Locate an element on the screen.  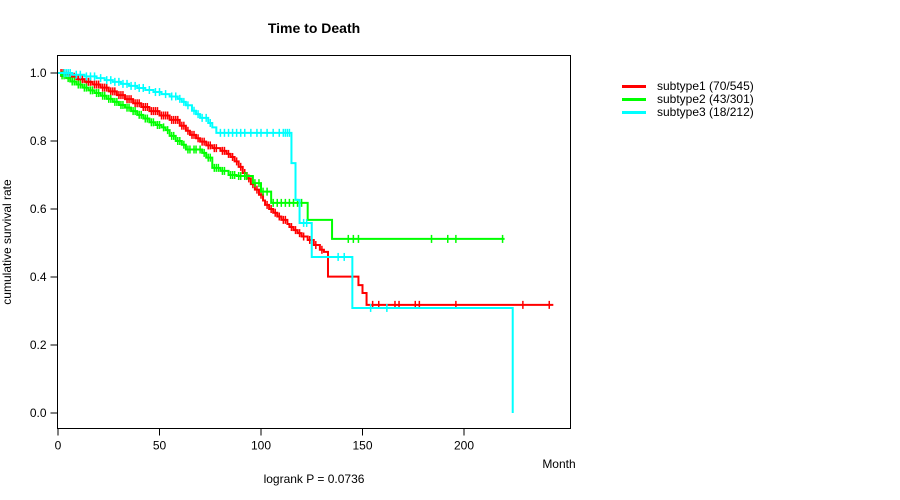
legend-label-subtype1: subtype1 (70/545) is located at coordinates (705, 86).